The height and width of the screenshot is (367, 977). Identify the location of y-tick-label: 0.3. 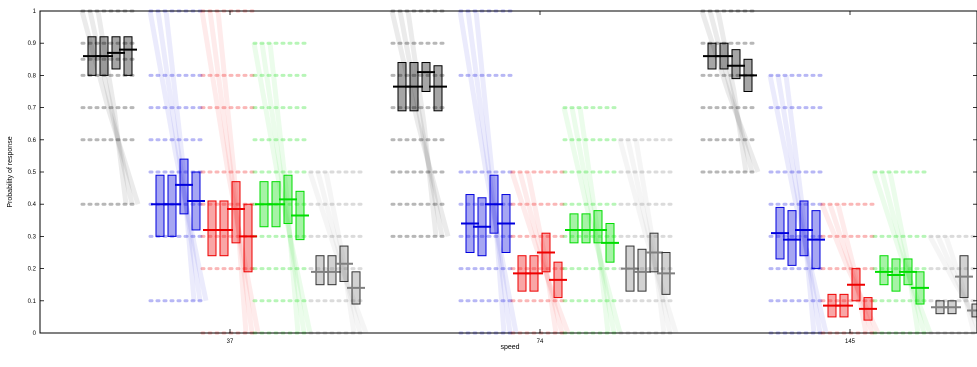
(32, 237).